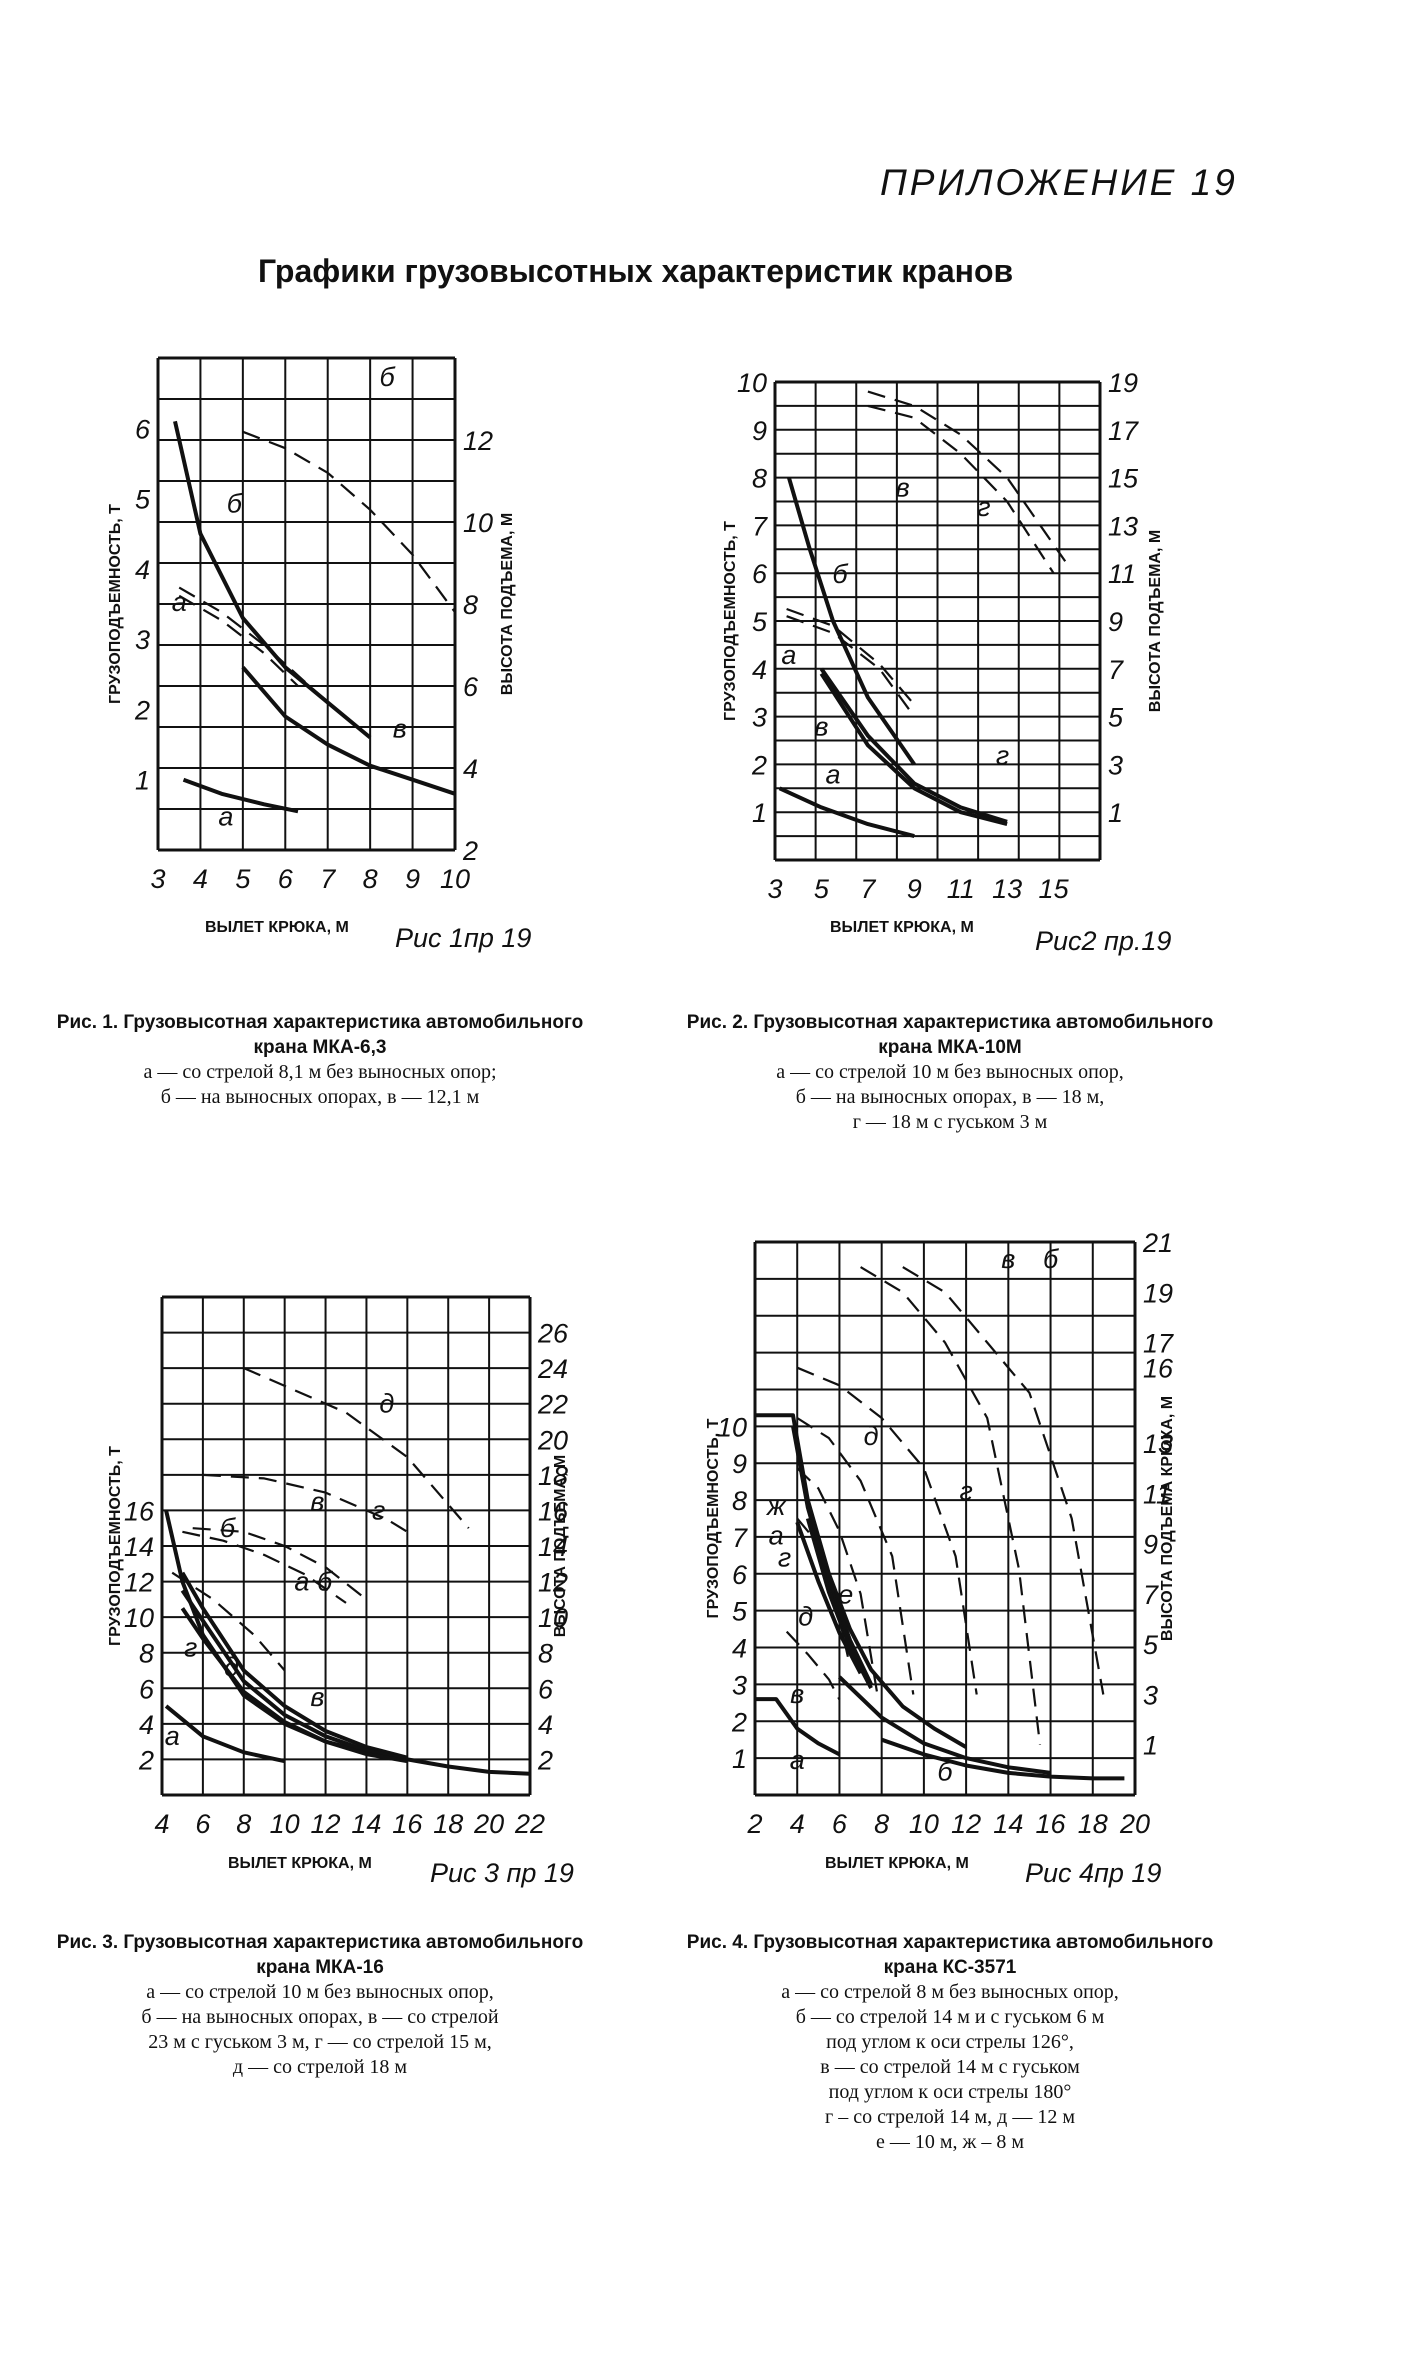 The width and height of the screenshot is (1426, 2376). Describe the element at coordinates (1103, 941) in the screenshot. I see `figure-reference: Рис2 пр.19` at that location.